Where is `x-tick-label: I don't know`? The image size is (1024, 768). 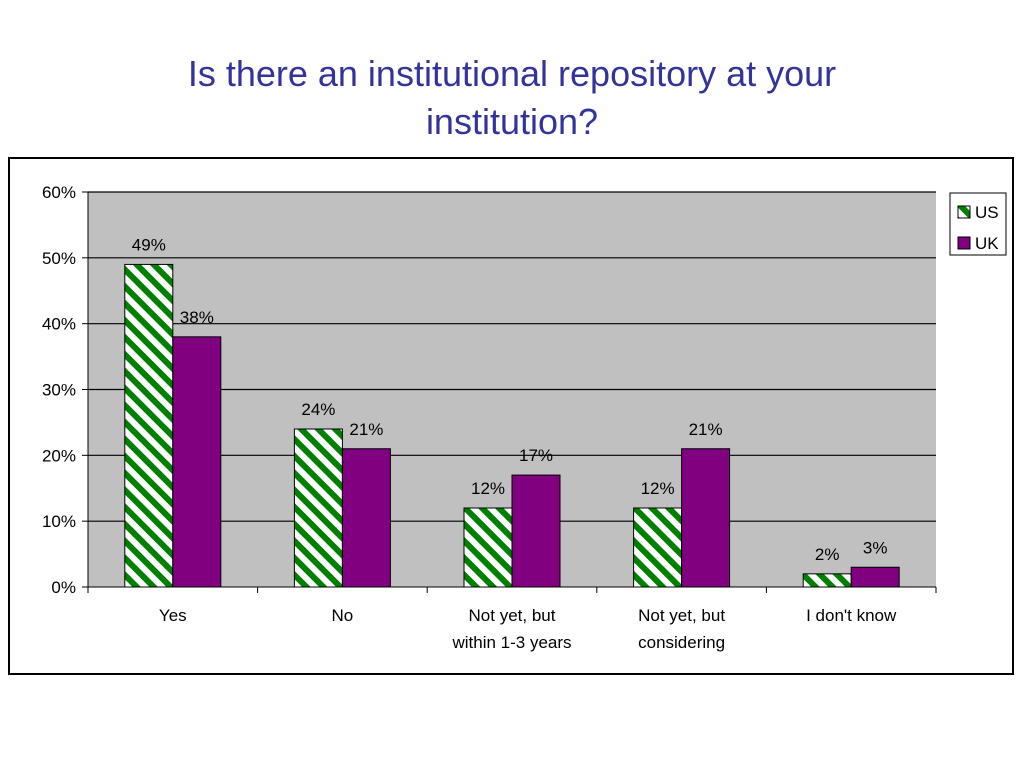 x-tick-label: I don't know is located at coordinates (851, 615).